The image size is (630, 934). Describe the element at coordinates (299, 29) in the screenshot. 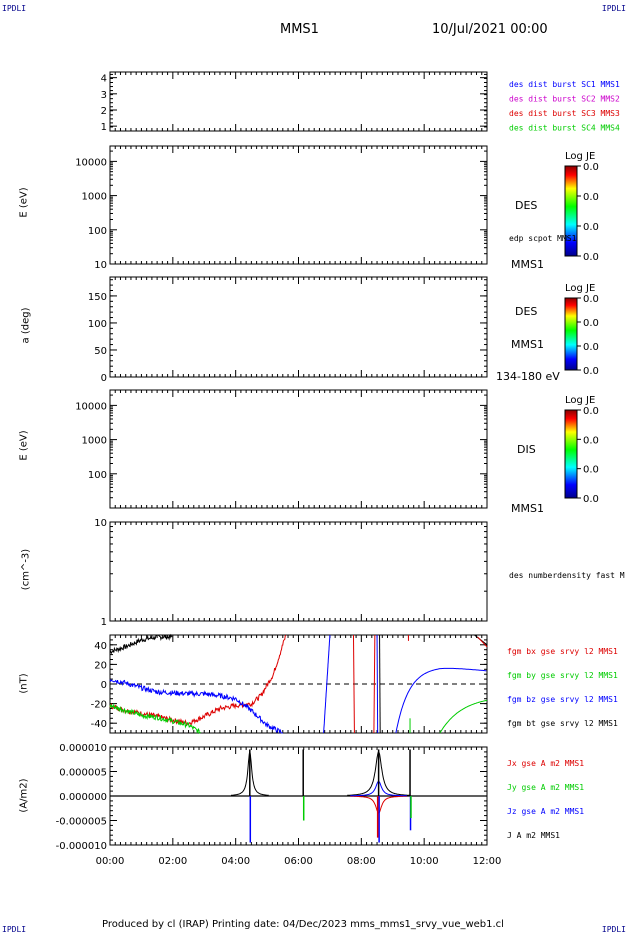

I see `spacecraft-title: MMS1` at that location.